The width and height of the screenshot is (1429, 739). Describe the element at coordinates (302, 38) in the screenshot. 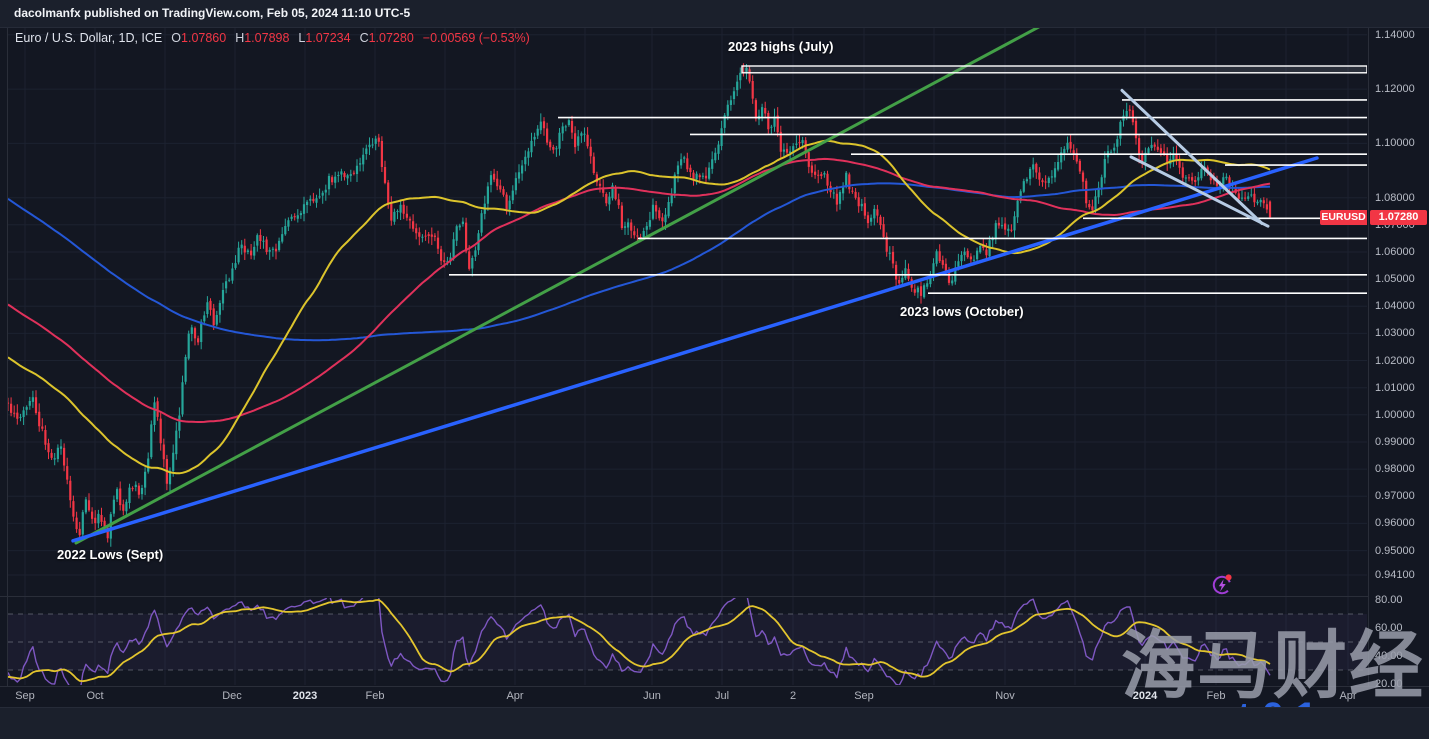

I see `low-label: L` at that location.